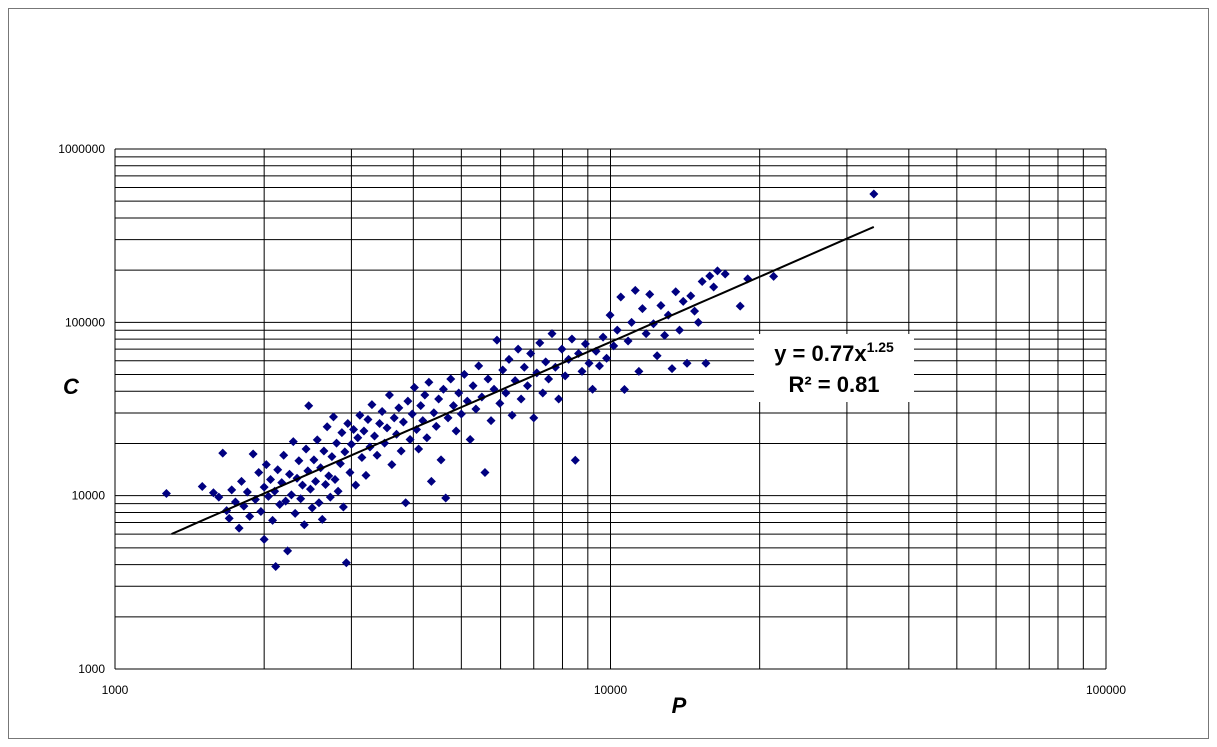  Describe the element at coordinates (81, 149) in the screenshot. I see `y-tick-label: 1000000` at that location.